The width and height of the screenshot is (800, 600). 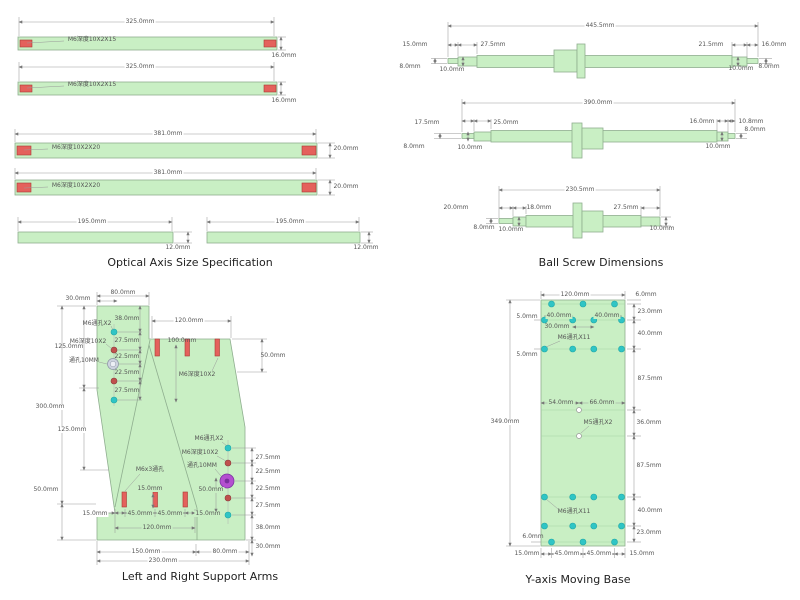 What do you see at coordinates (598, 102) in the screenshot?
I see `dim-label: 390.0mm` at bounding box center [598, 102].